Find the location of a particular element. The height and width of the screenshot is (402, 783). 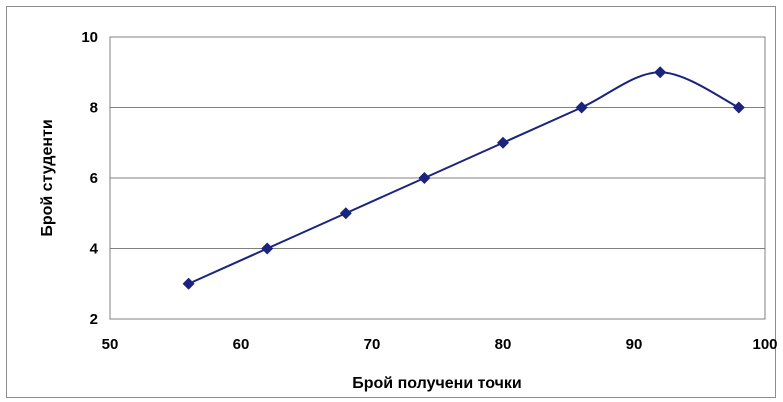

y-tick-label: 10 is located at coordinates (89, 37).